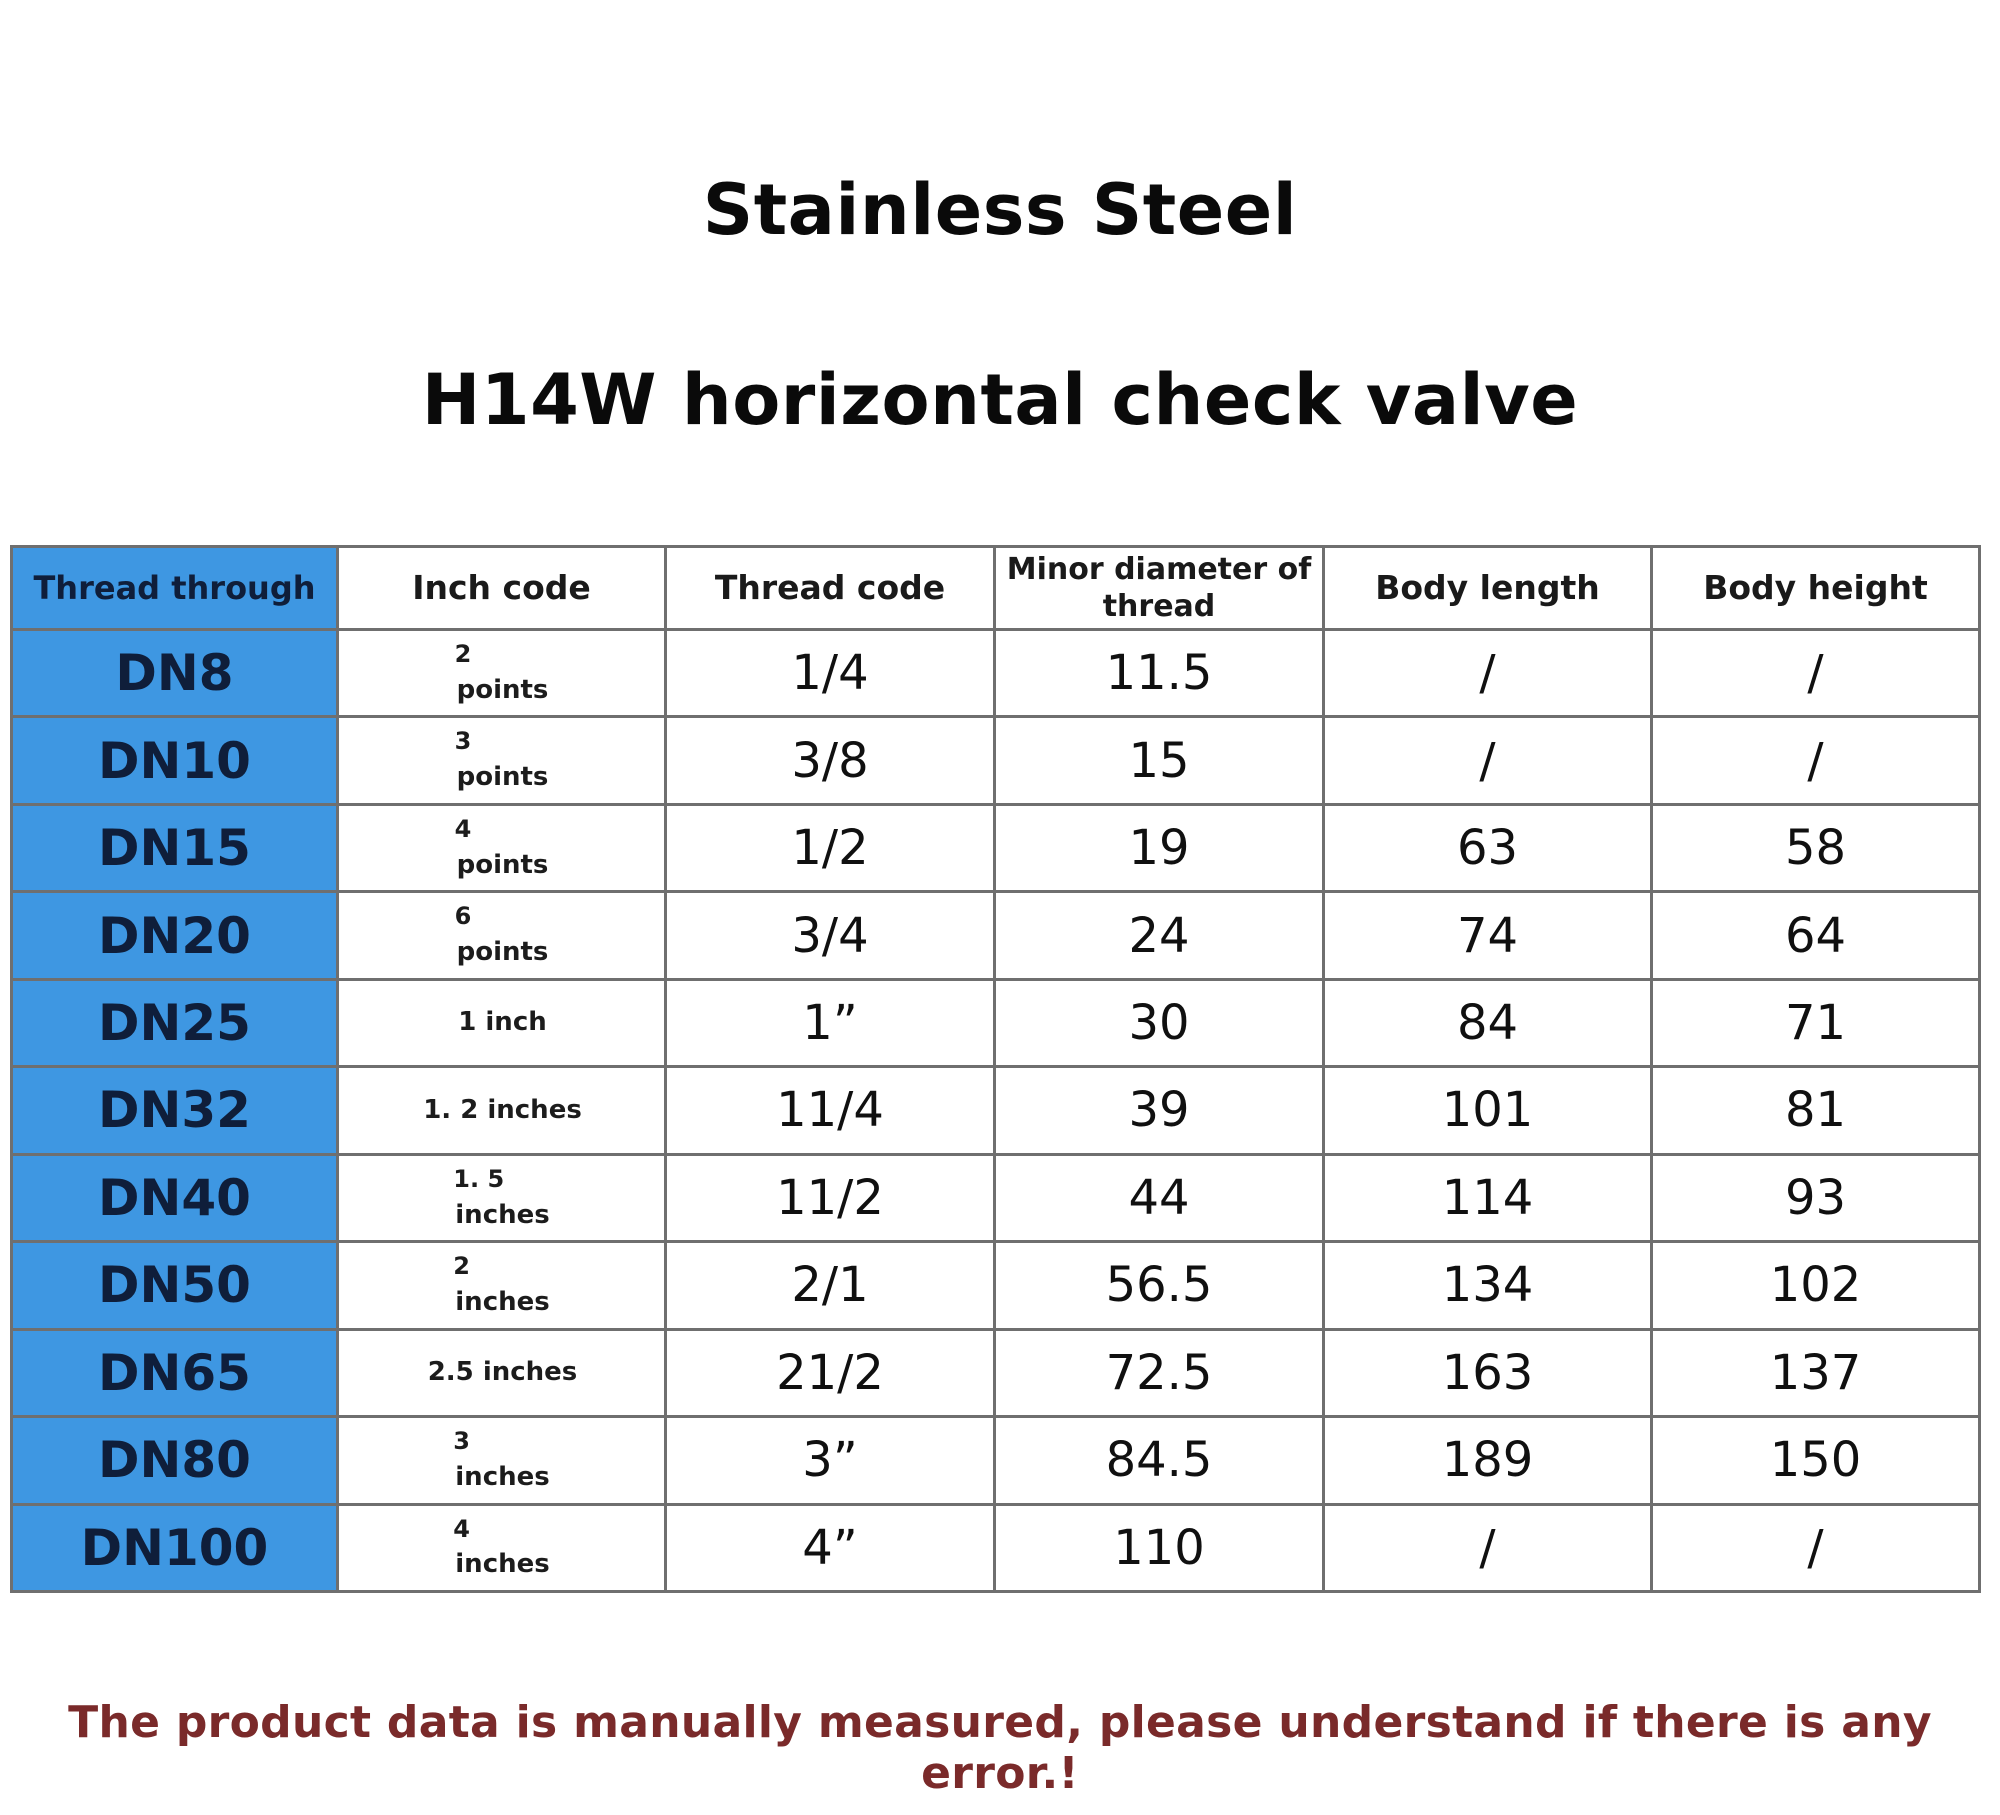 The image size is (2000, 1815). What do you see at coordinates (501, 1460) in the screenshot?
I see `cell-inch-code: 3 inches` at bounding box center [501, 1460].